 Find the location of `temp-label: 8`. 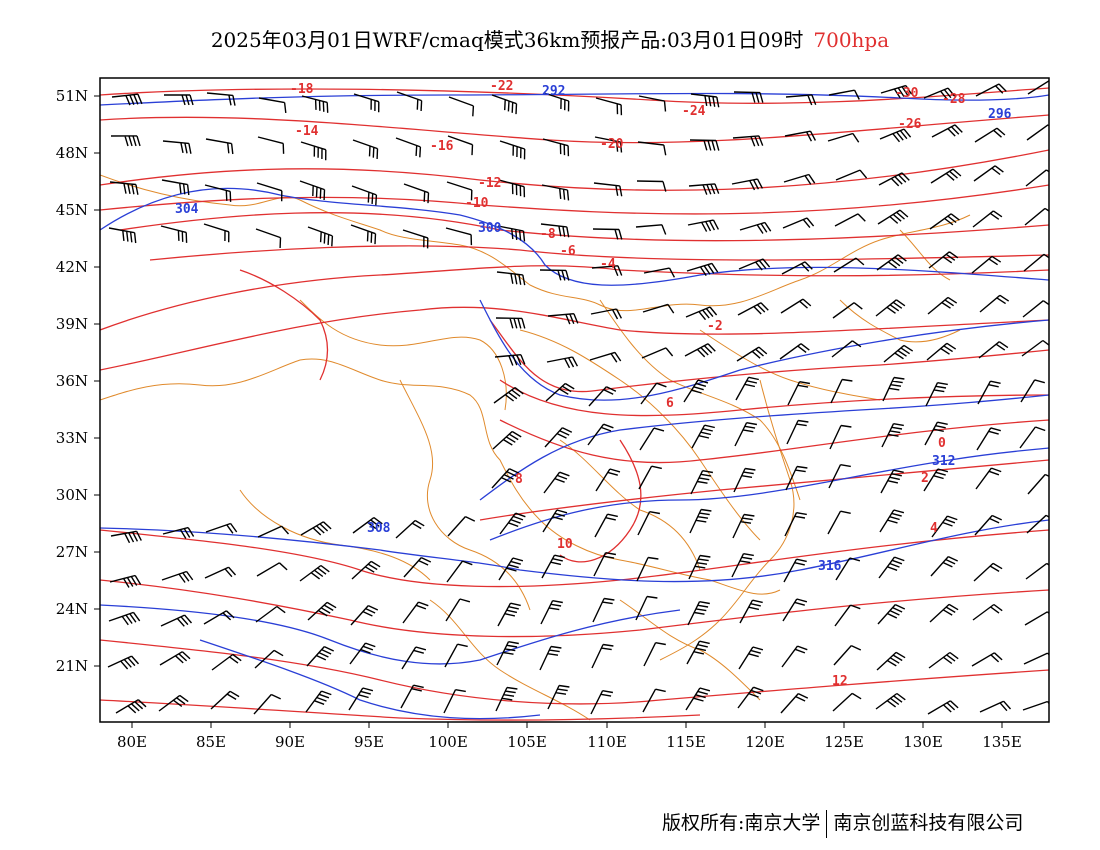

temp-label: 8 is located at coordinates (519, 479).